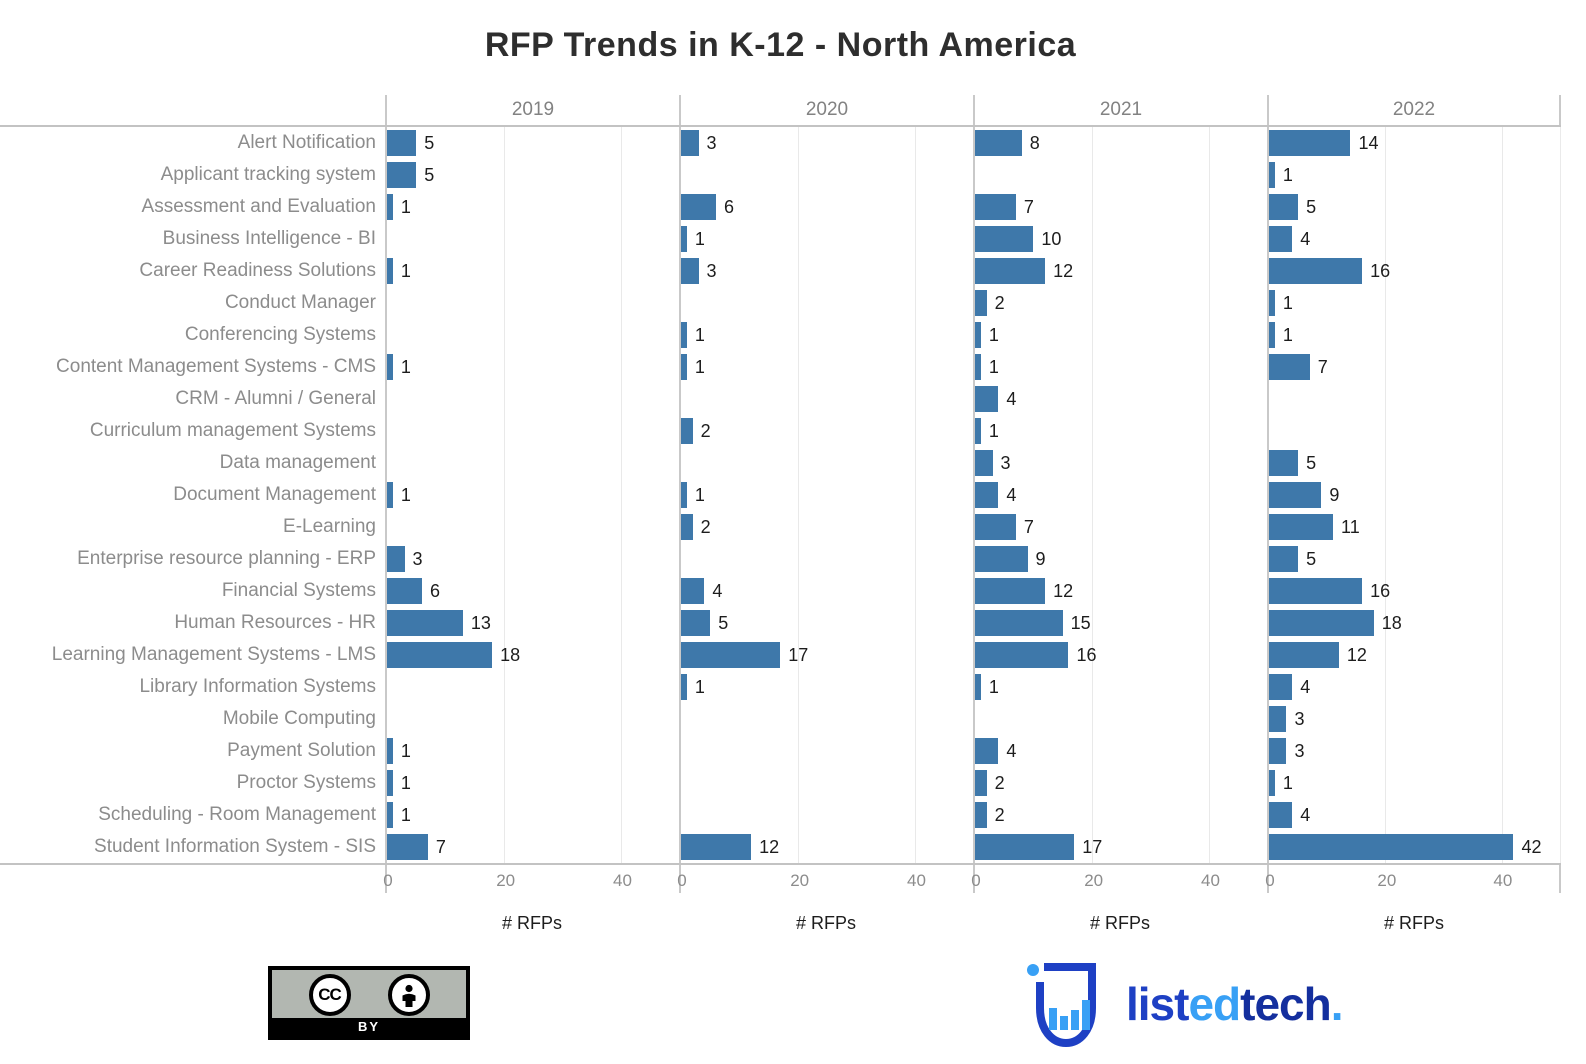  I want to click on chart-row: Assessment and Evaluation 1 6 7 5, so click(780, 207).